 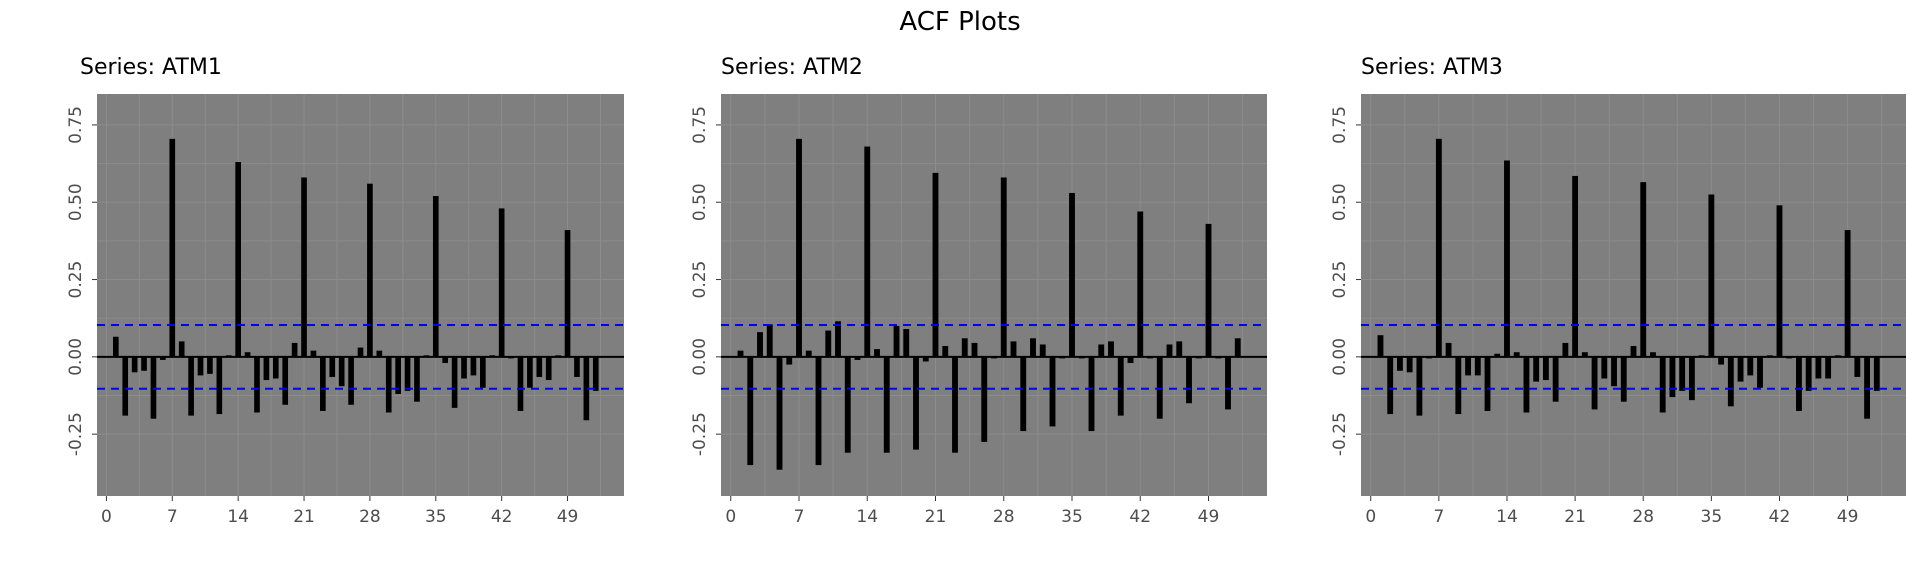 I want to click on x-tick-label: 42, so click(x=1780, y=517).